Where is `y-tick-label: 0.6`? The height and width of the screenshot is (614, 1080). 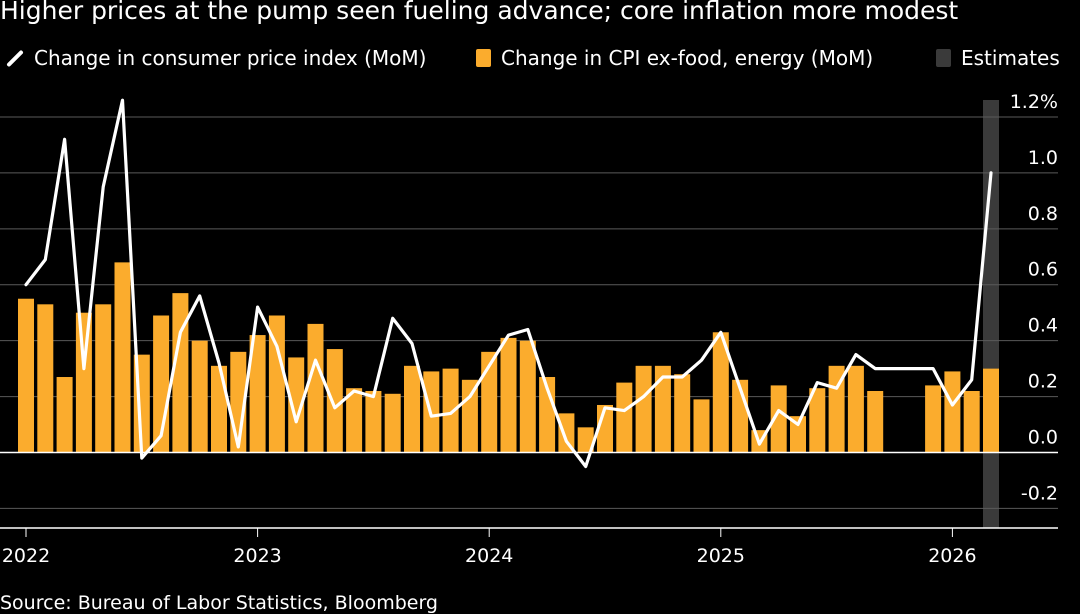
y-tick-label: 0.6 is located at coordinates (1043, 270).